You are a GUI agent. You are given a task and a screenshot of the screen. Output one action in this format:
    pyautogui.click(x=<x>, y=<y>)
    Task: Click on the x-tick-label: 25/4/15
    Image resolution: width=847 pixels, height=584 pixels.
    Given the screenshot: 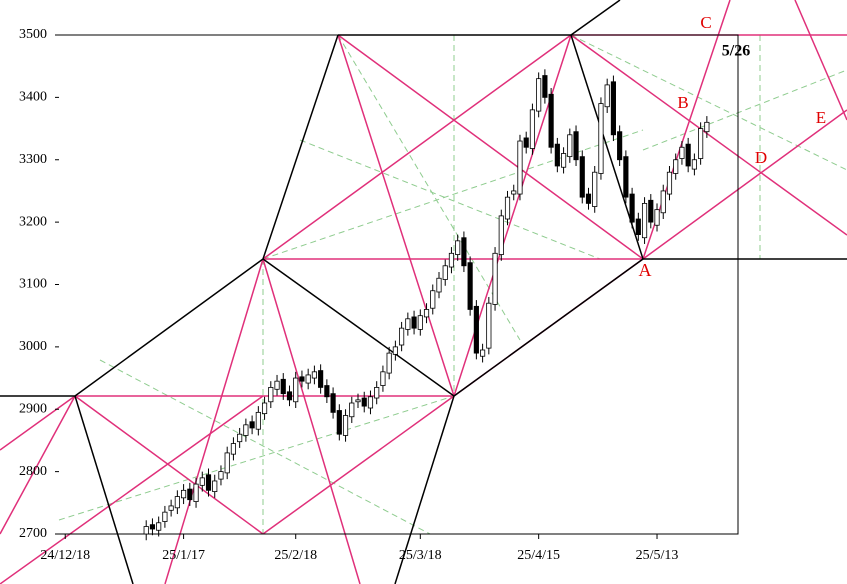 What is the action you would take?
    pyautogui.click(x=538, y=555)
    